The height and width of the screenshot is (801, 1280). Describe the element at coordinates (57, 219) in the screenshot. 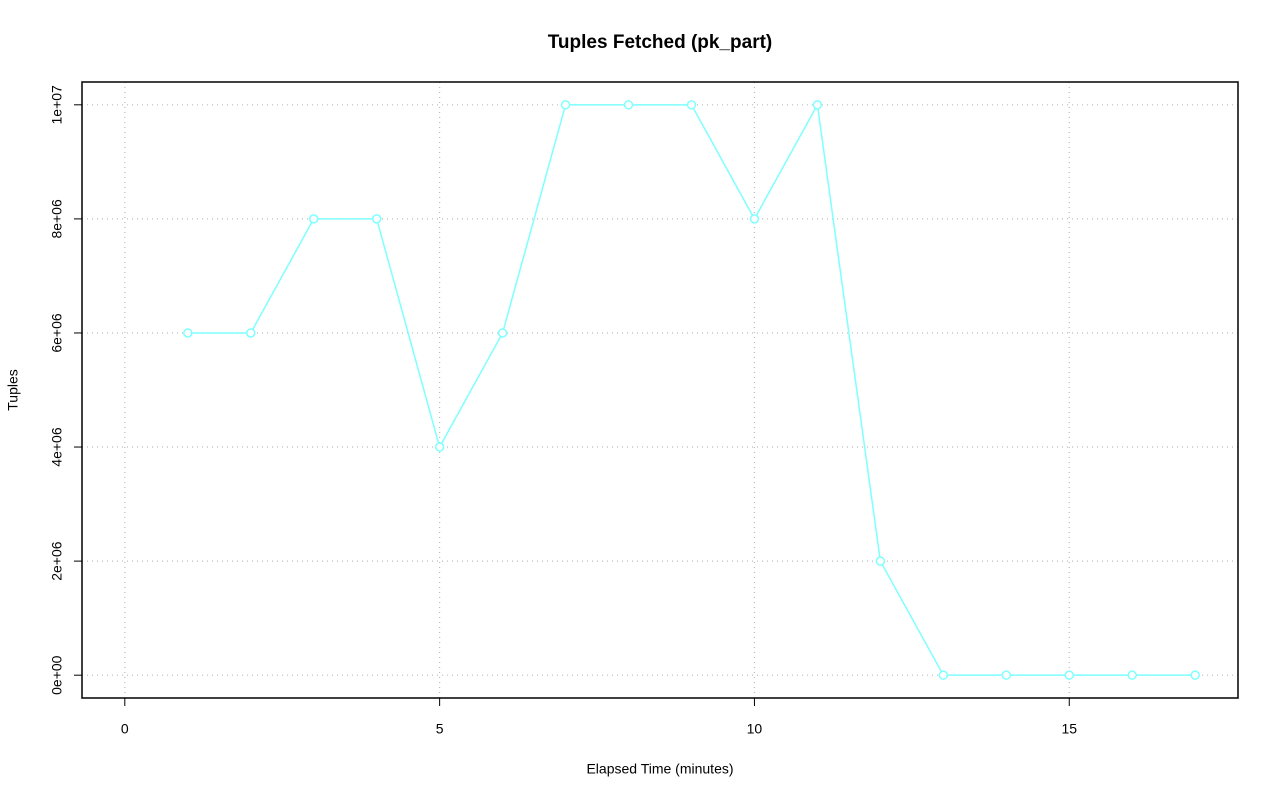

I see `y-tick-label: 8e+06` at that location.